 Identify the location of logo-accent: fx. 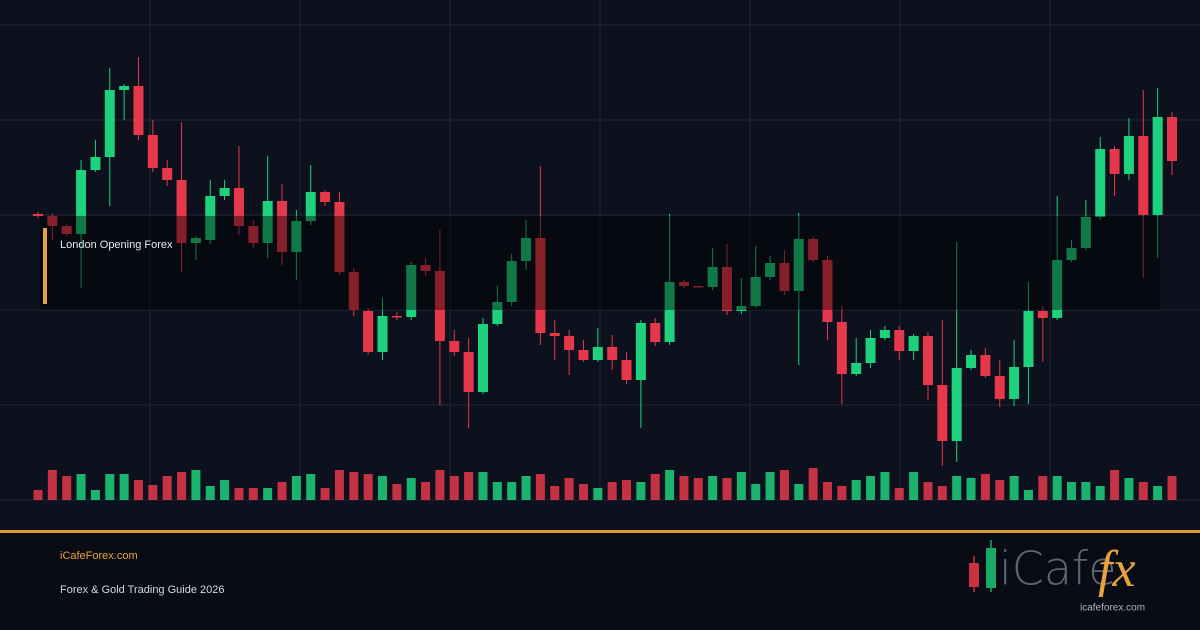
(1117, 569).